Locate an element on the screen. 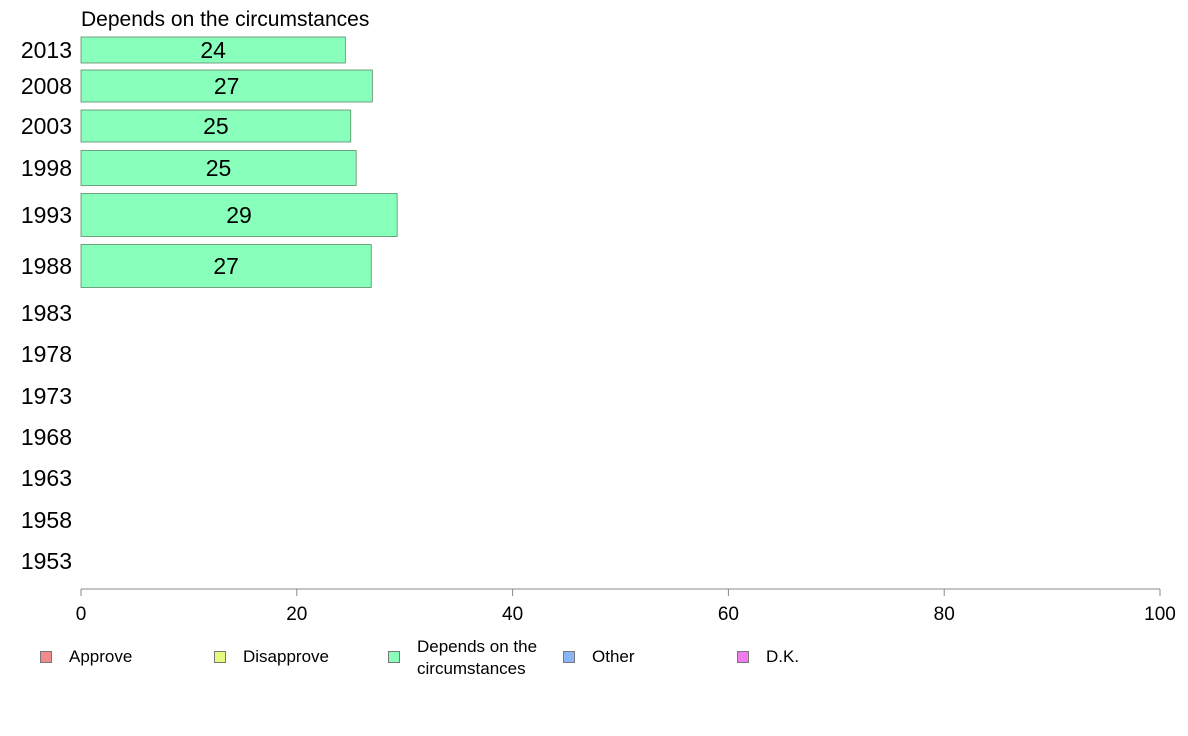  x-axis: 0 20 40 60 80 100 is located at coordinates (626, 606).